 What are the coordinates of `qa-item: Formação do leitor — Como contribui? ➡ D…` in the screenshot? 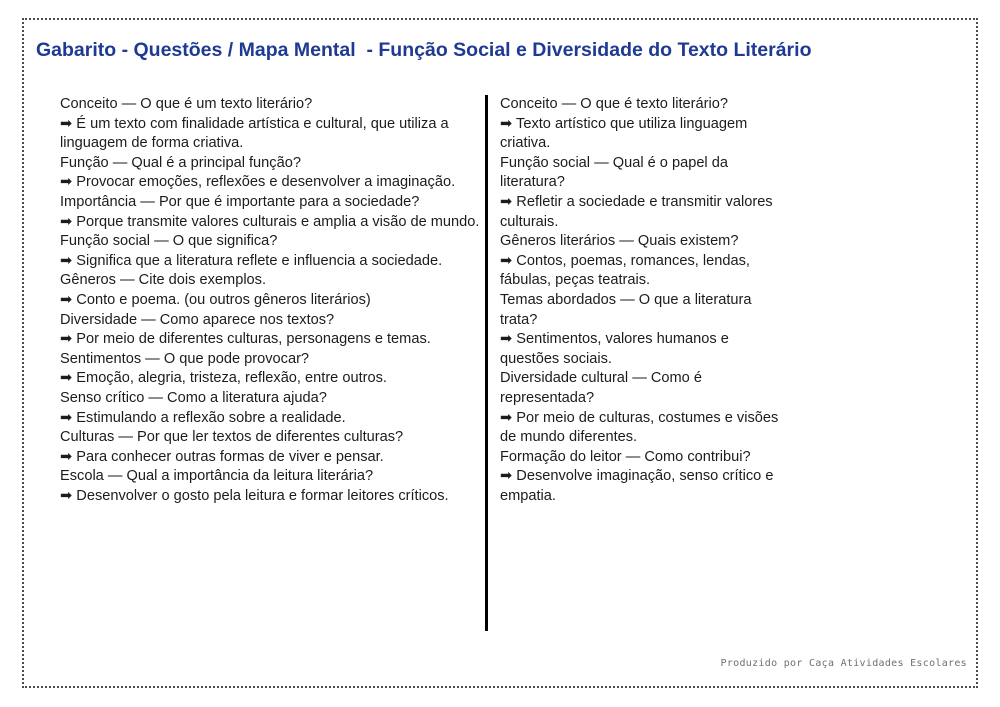 It's located at (643, 477).